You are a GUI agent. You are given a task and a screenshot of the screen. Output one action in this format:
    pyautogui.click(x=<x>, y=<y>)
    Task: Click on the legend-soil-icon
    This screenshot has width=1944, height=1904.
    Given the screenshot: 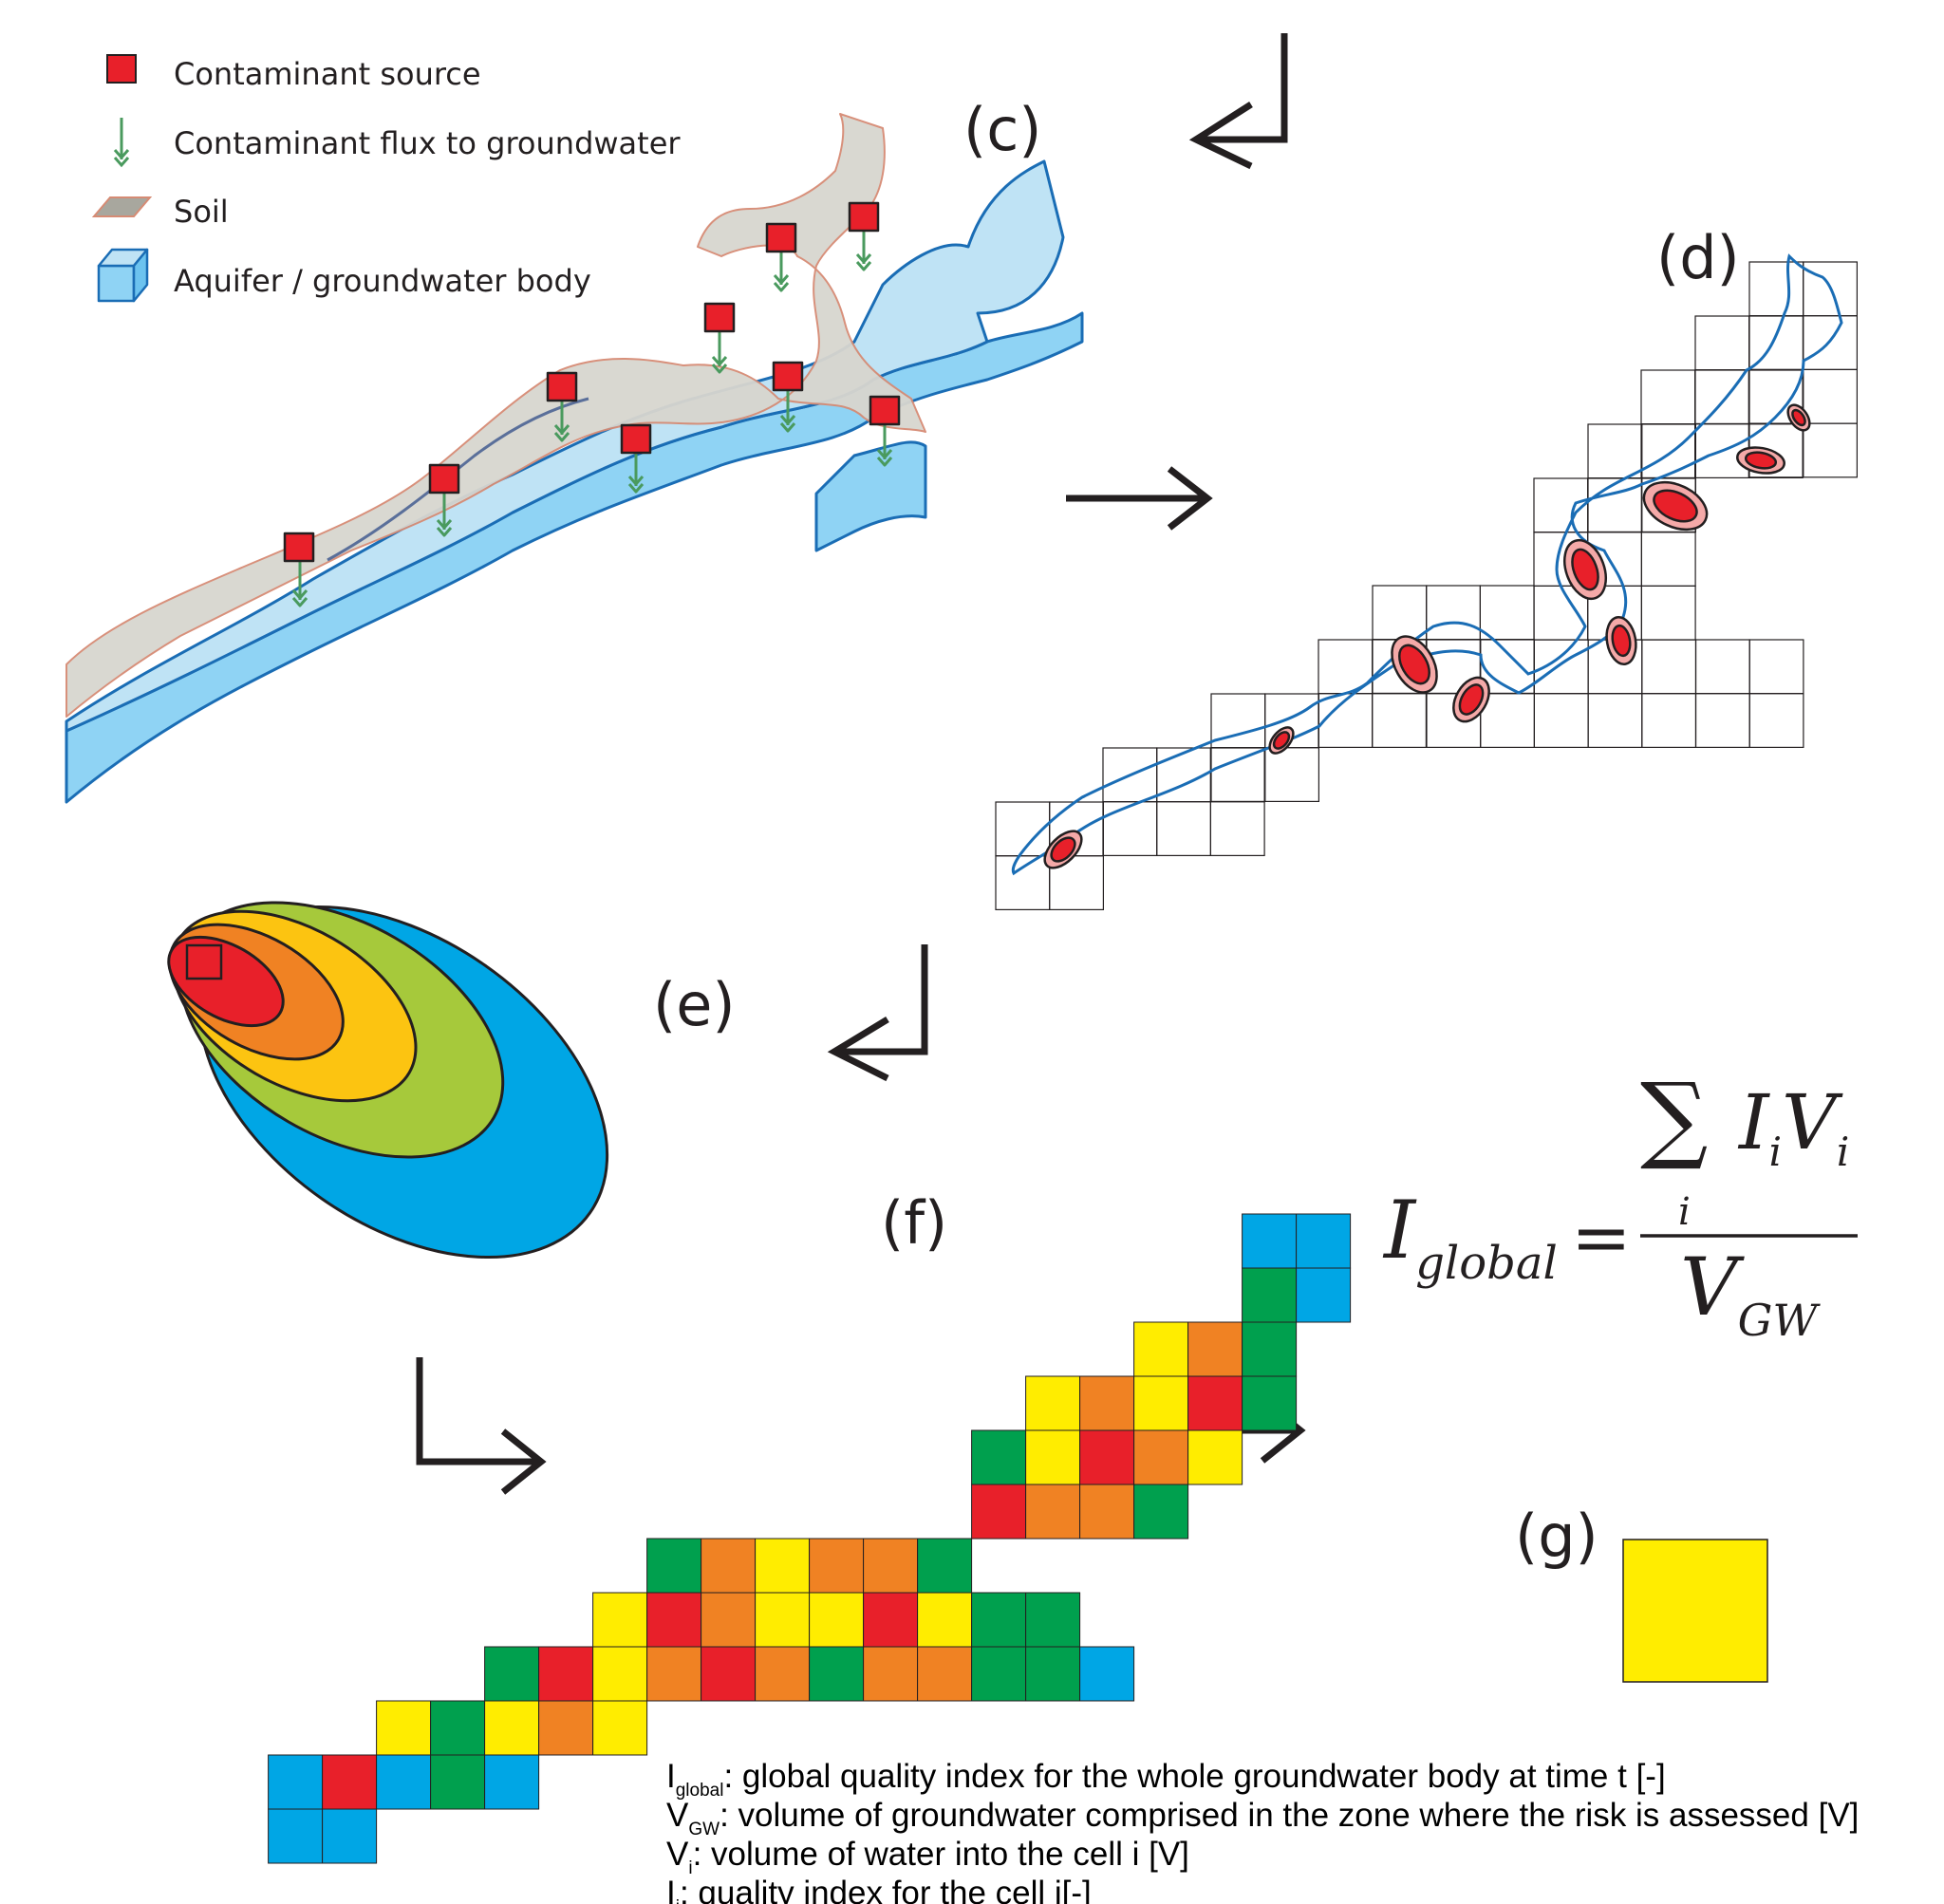 What is the action you would take?
    pyautogui.click(x=122, y=206)
    